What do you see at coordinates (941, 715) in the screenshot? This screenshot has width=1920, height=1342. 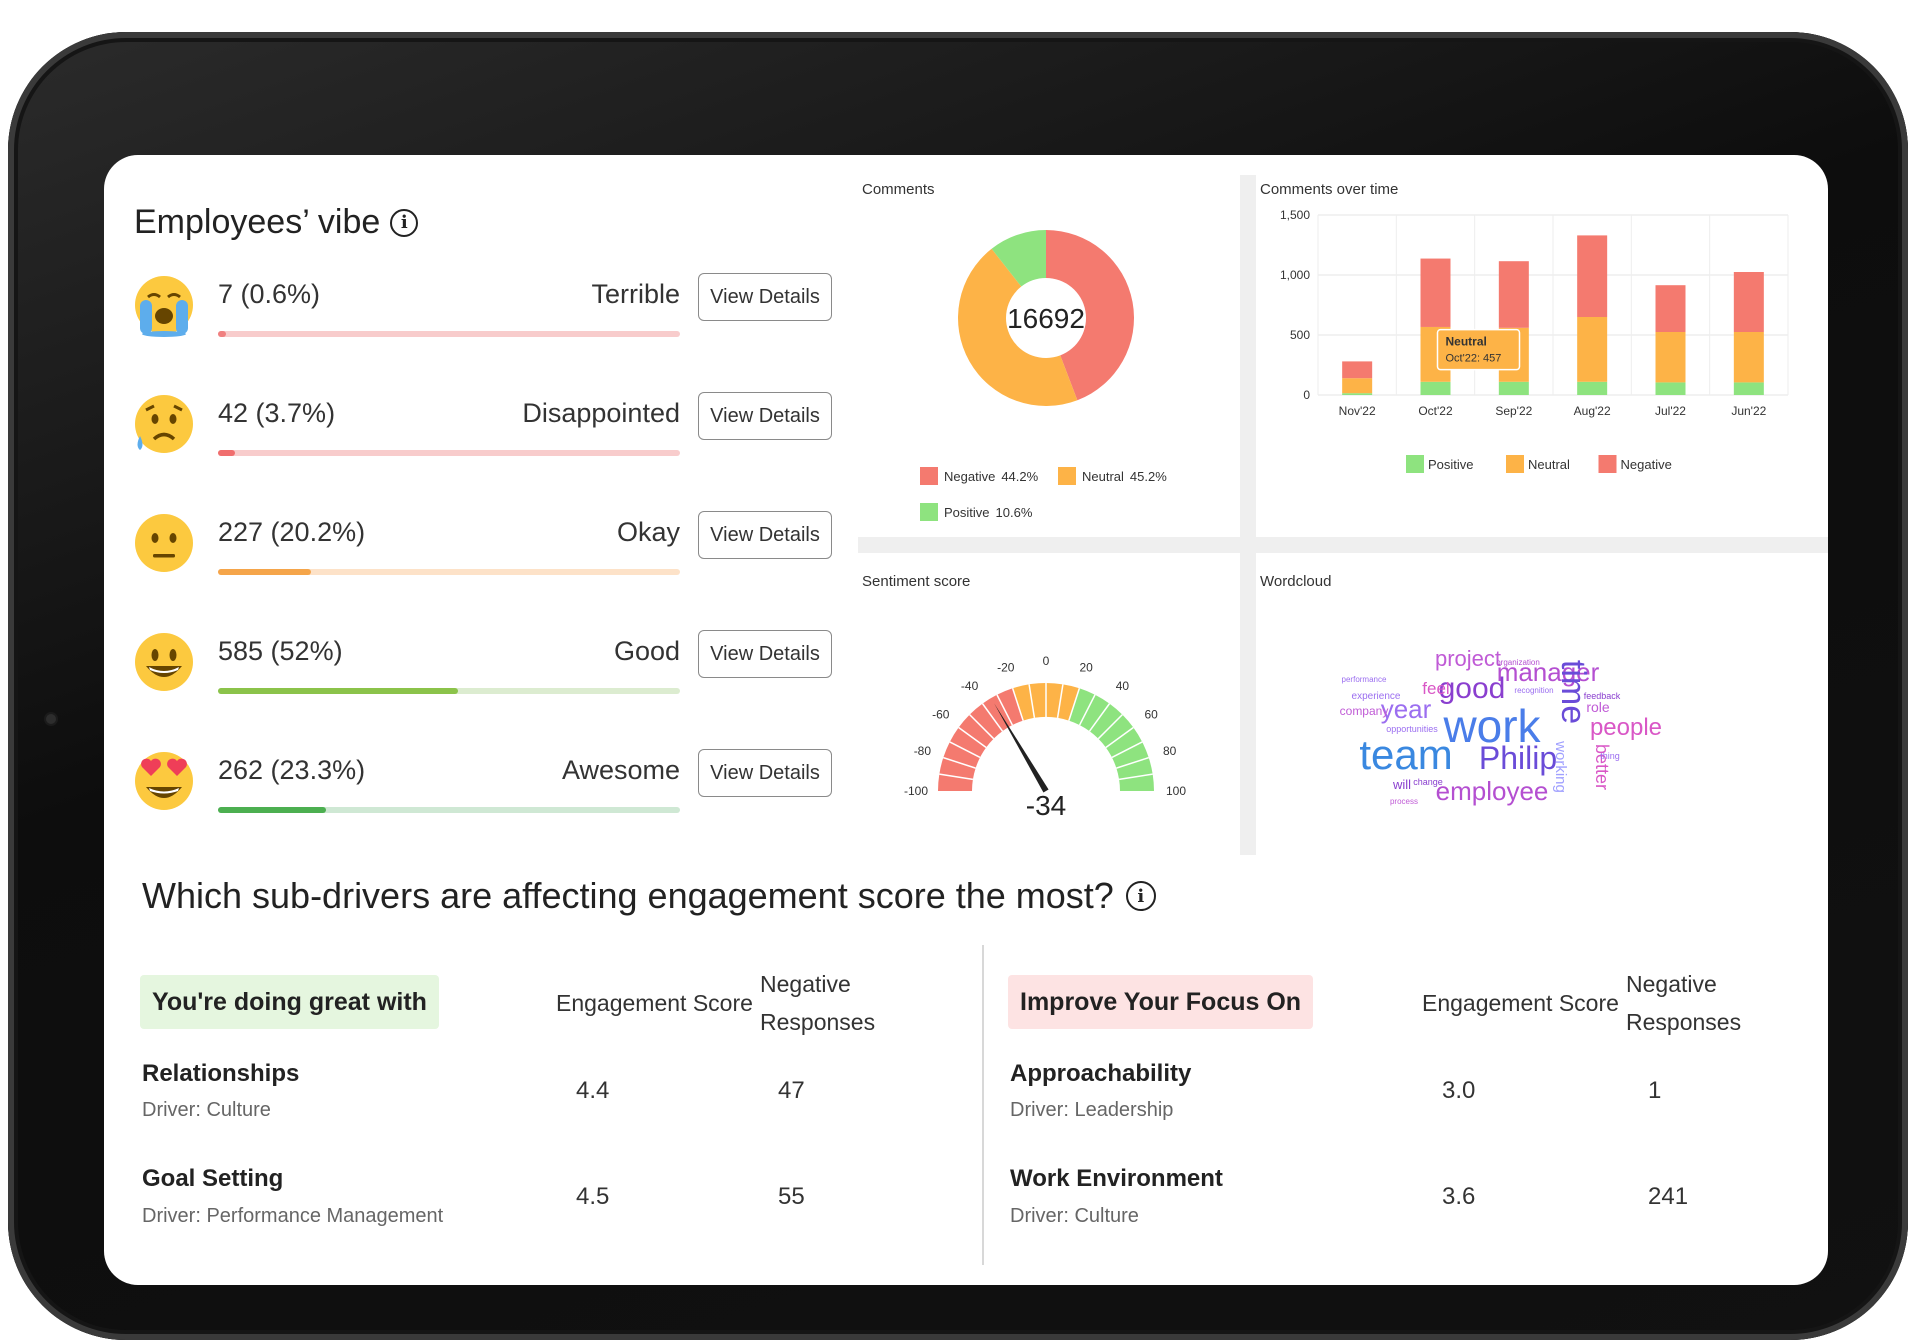 I see `gauge-tick-label: -60` at bounding box center [941, 715].